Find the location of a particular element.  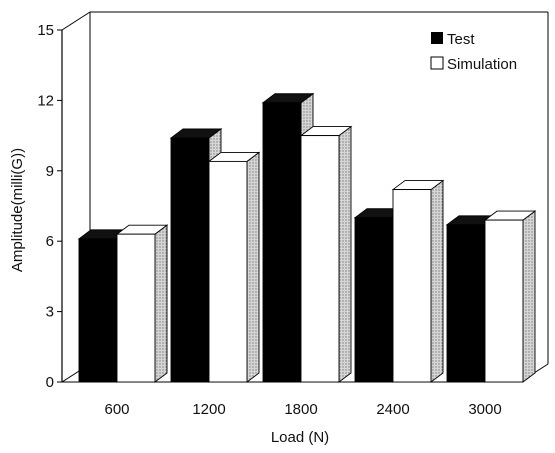

x-tick-label: 3000 is located at coordinates (484, 409).